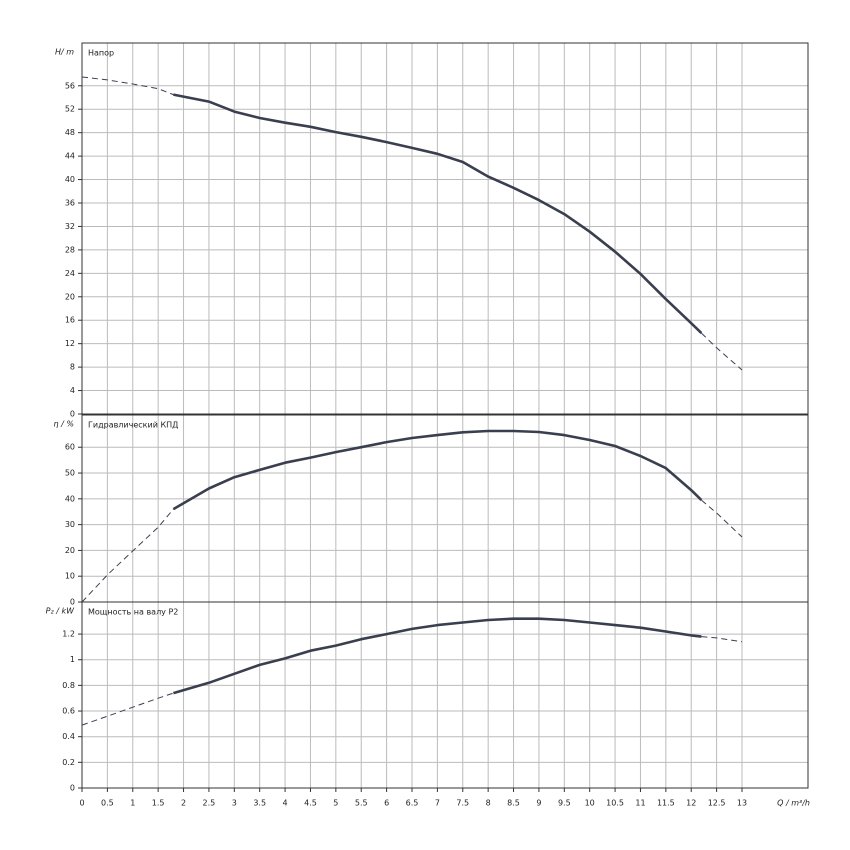 Image resolution: width=850 pixels, height=850 pixels. I want to click on y-tick-label: 12, so click(70, 343).